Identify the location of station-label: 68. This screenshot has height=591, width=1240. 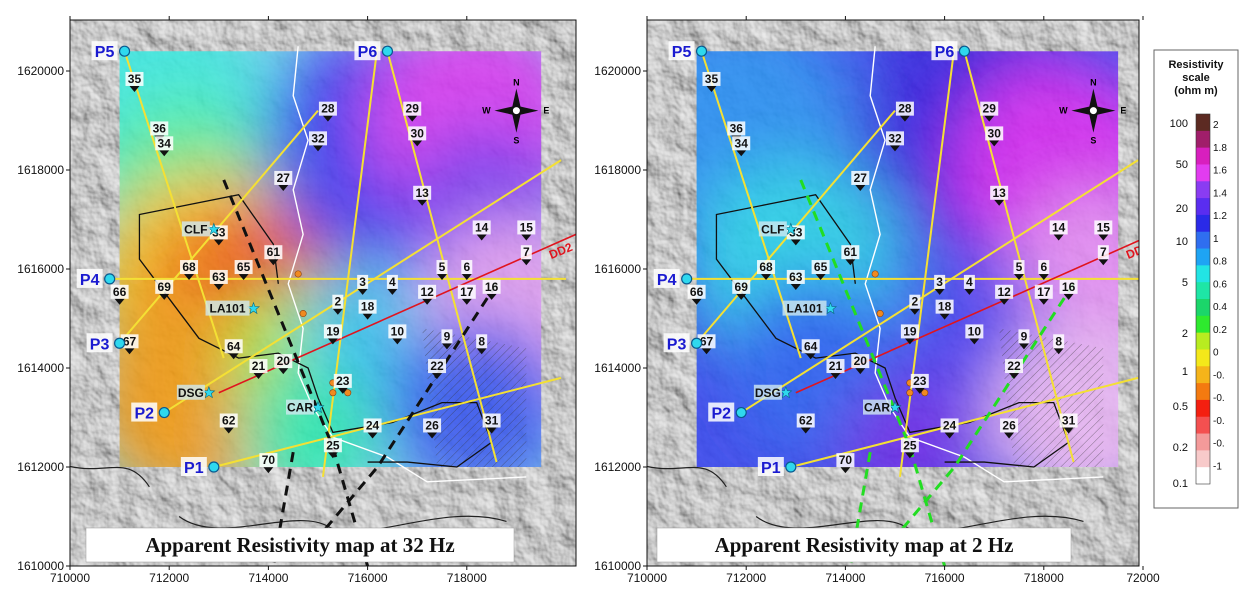
(189, 267).